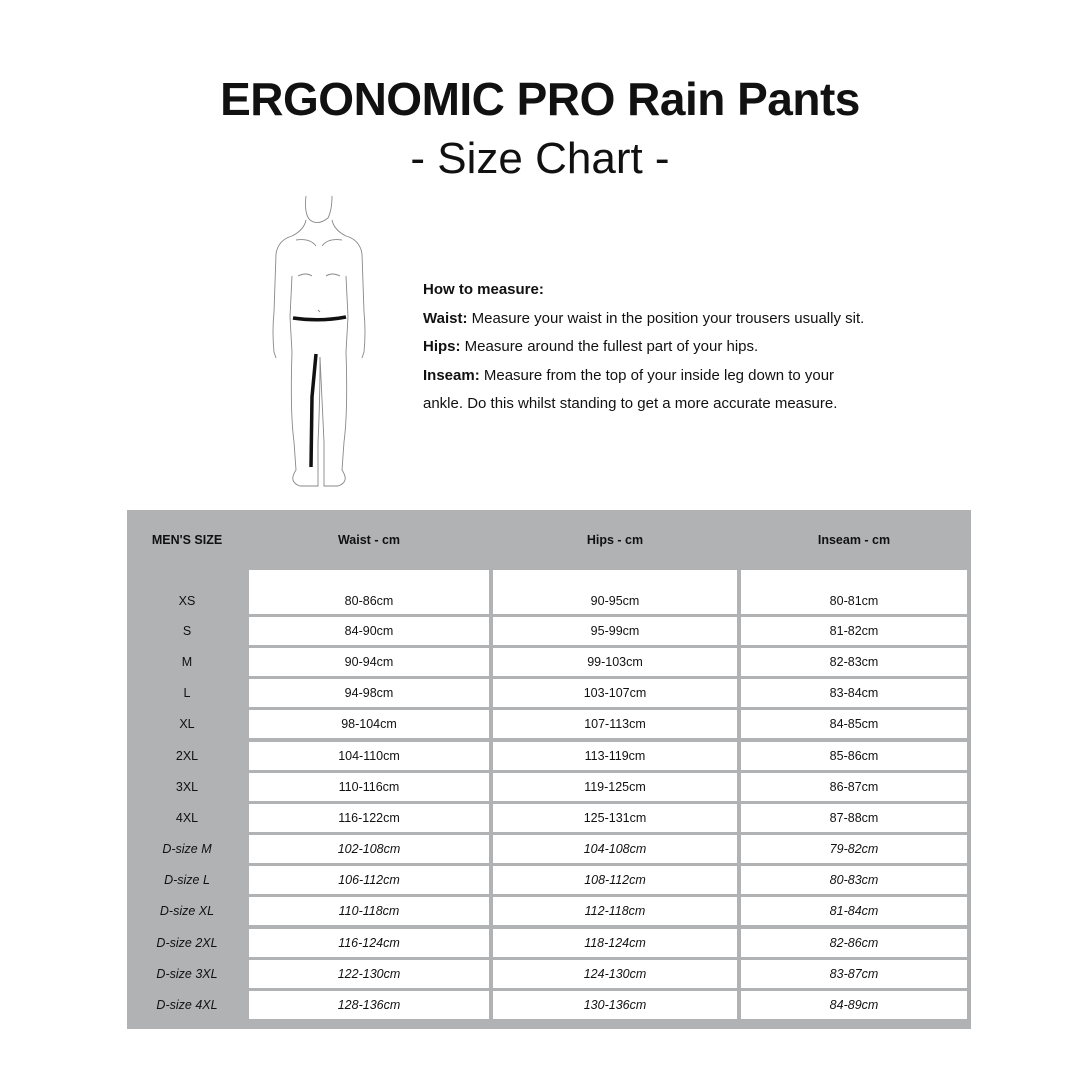 The width and height of the screenshot is (1080, 1080). I want to click on header-hips: Hips - cm, so click(615, 540).